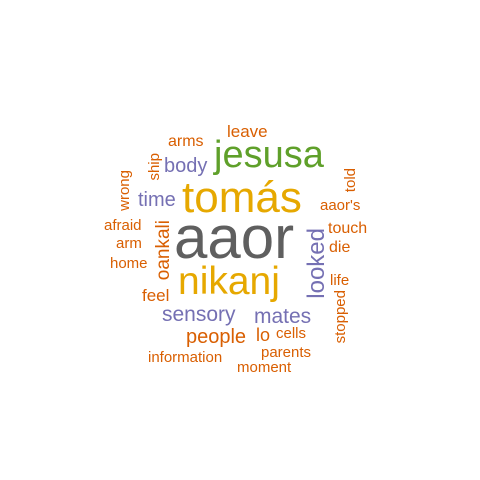 Image resolution: width=480 pixels, height=480 pixels. Describe the element at coordinates (283, 316) in the screenshot. I see `word-mates: mates` at that location.